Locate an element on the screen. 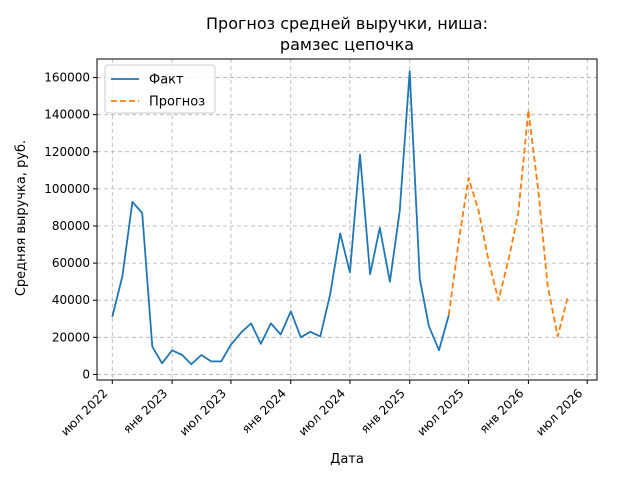 Image resolution: width=640 pixels, height=480 pixels. y-tick-label: 140000 is located at coordinates (67, 115).